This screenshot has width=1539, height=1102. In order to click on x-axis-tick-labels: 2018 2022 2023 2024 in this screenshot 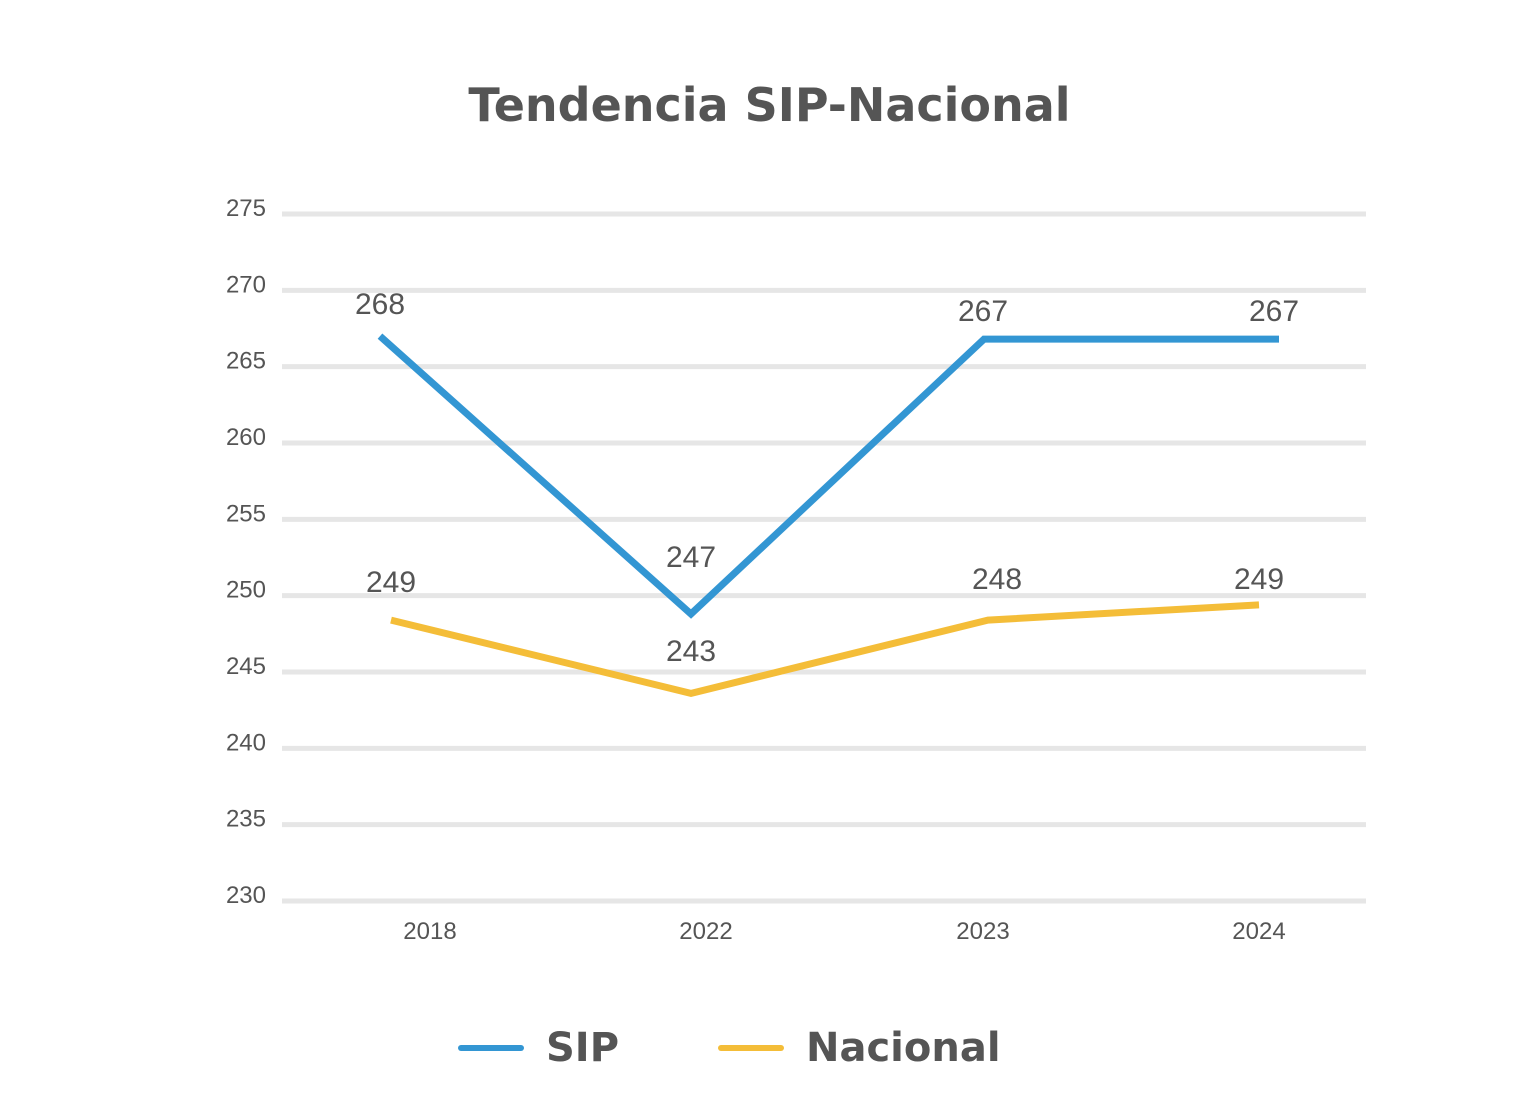, I will do `click(844, 931)`.